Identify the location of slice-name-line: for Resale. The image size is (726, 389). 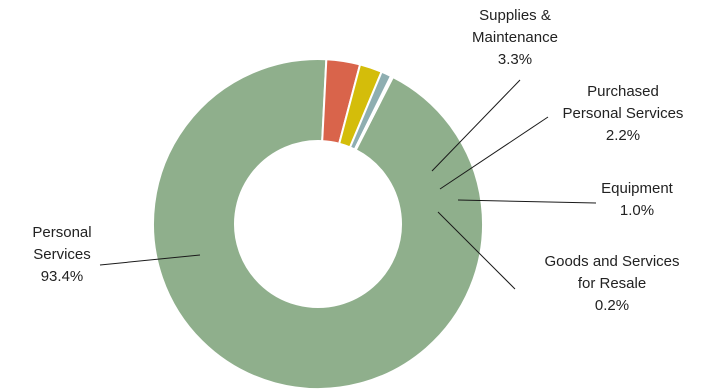
(612, 283).